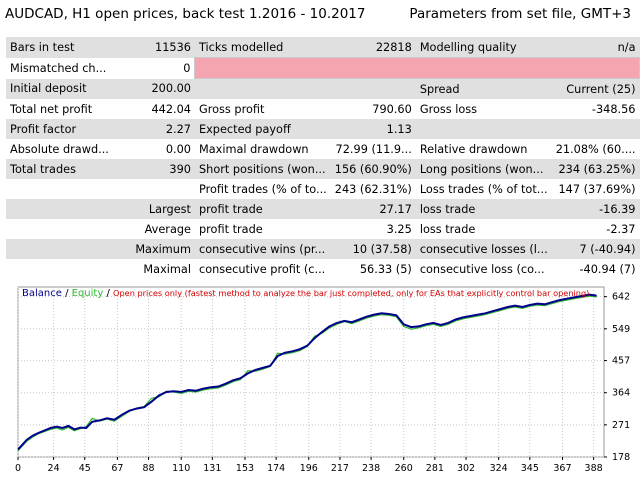 The width and height of the screenshot is (640, 480). What do you see at coordinates (65, 47) in the screenshot?
I see `report-label: Bars in test` at bounding box center [65, 47].